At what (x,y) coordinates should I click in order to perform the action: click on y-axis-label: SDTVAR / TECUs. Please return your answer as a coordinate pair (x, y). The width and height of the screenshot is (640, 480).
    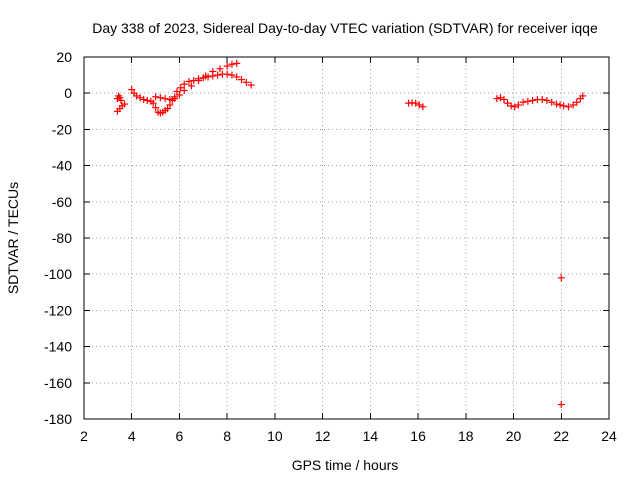
    Looking at the image, I should click on (13, 238).